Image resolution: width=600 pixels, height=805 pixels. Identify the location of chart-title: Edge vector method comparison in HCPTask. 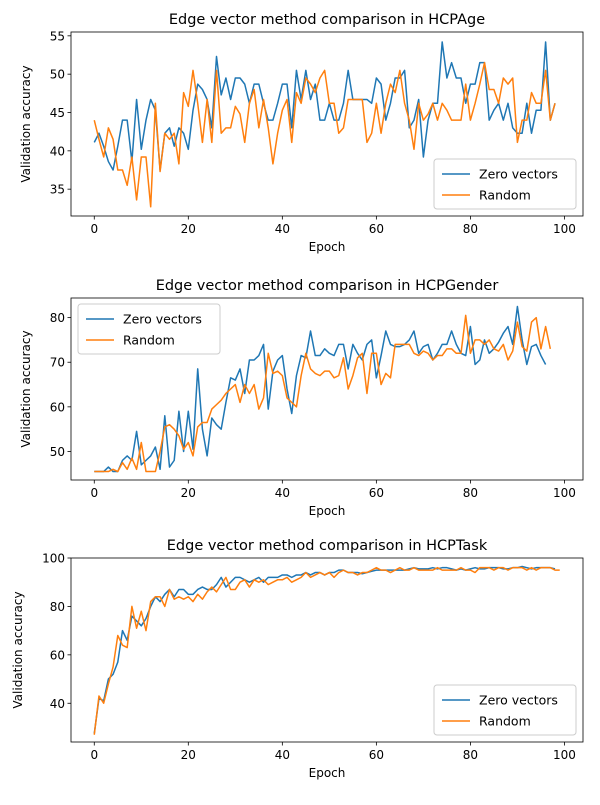
(327, 546).